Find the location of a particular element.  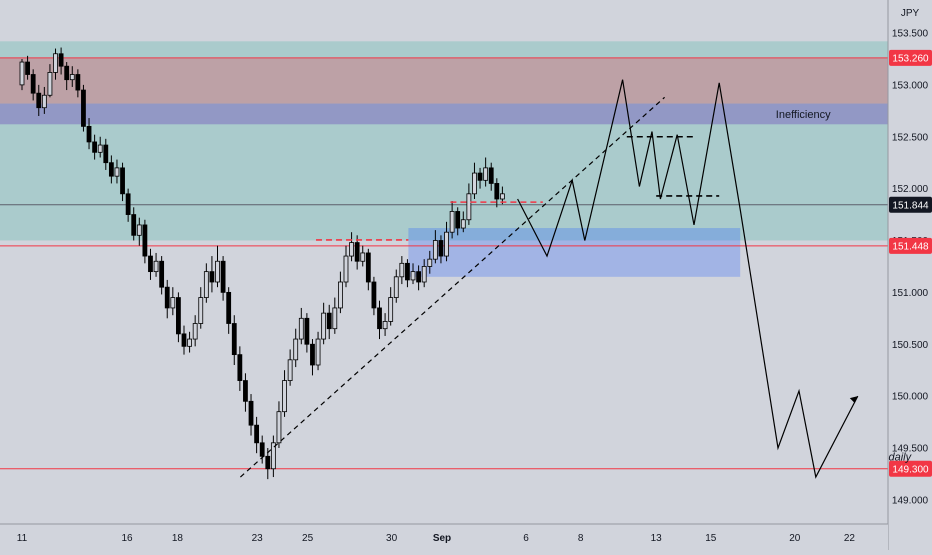

time-tick-label: 20 is located at coordinates (795, 538).